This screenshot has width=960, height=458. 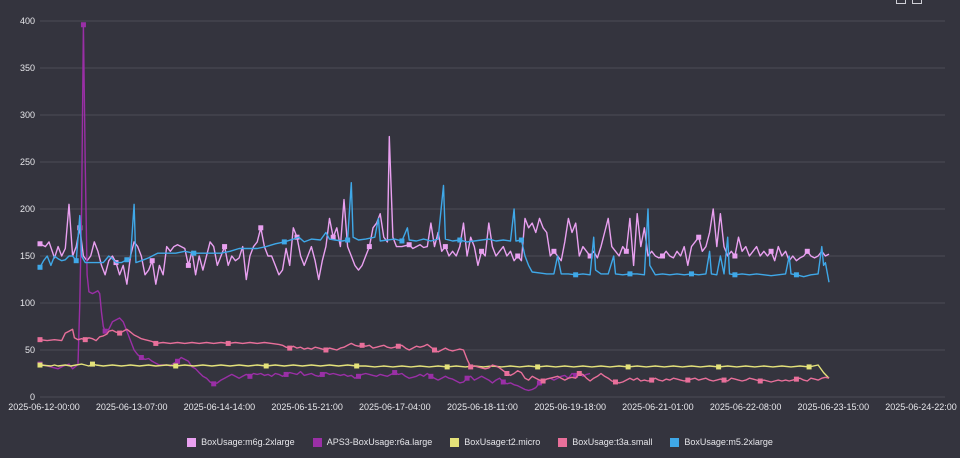 What do you see at coordinates (909, 2) in the screenshot?
I see `chart-toolbar` at bounding box center [909, 2].